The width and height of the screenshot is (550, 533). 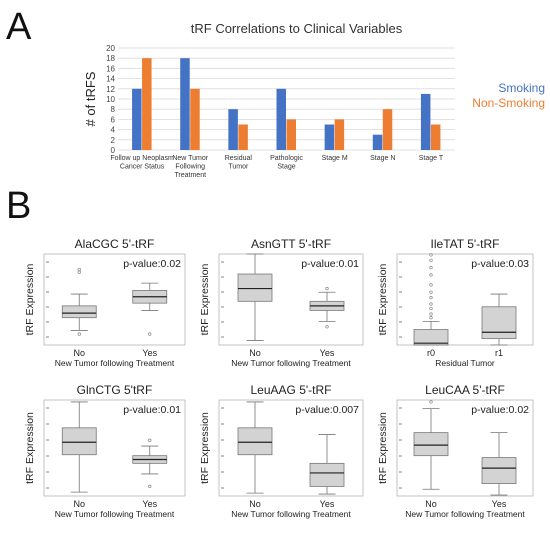 What do you see at coordinates (431, 504) in the screenshot?
I see `box6-x-category-label-0: No` at bounding box center [431, 504].